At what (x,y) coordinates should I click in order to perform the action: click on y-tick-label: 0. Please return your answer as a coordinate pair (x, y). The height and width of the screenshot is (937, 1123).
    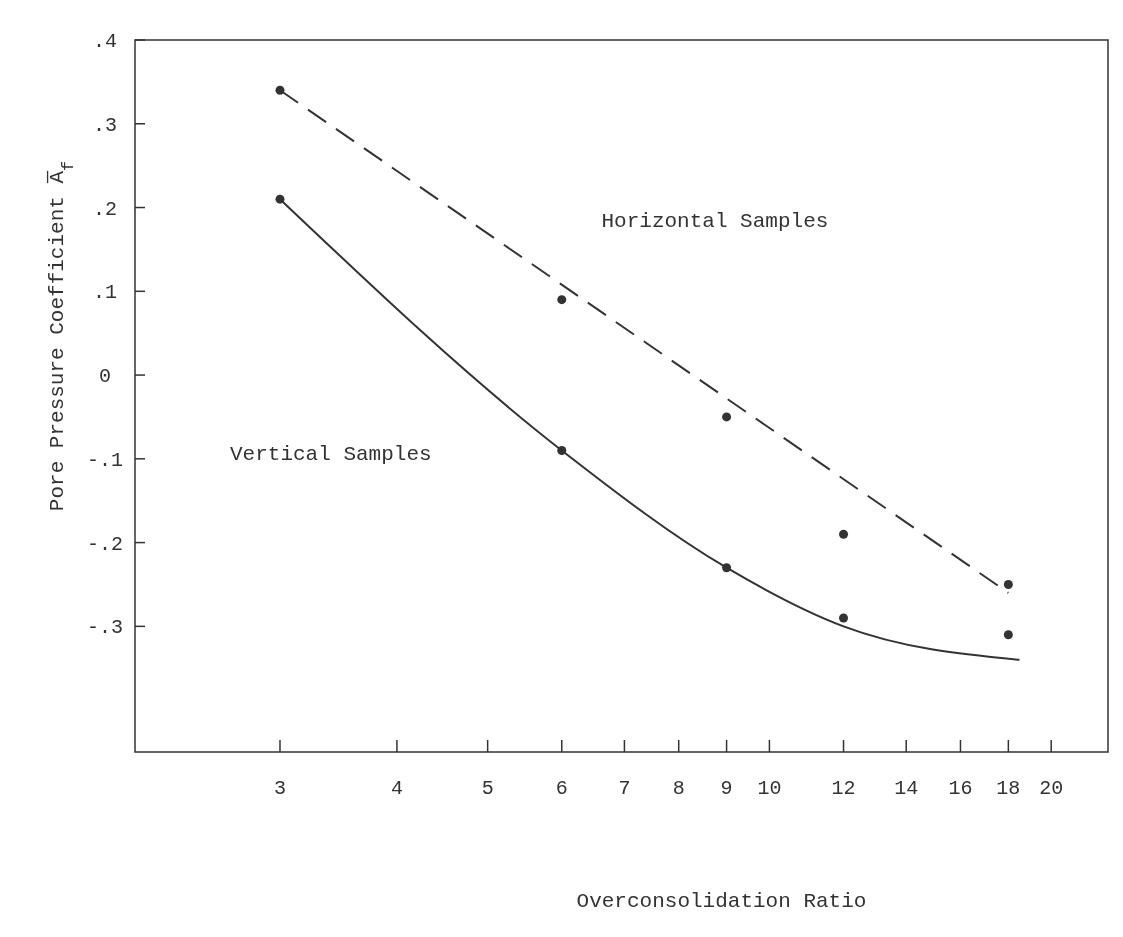
    Looking at the image, I should click on (105, 377).